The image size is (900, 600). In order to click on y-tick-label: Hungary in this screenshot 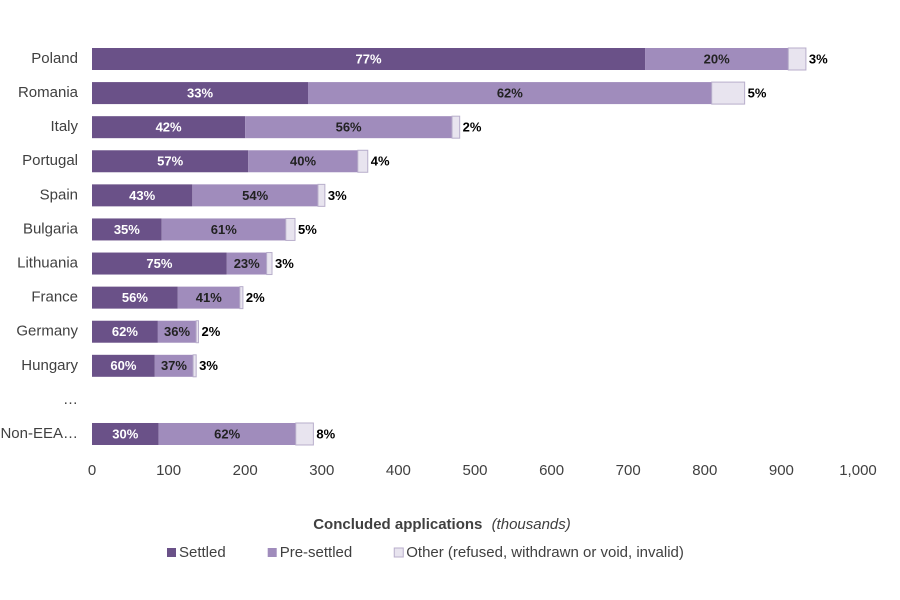, I will do `click(49, 365)`.